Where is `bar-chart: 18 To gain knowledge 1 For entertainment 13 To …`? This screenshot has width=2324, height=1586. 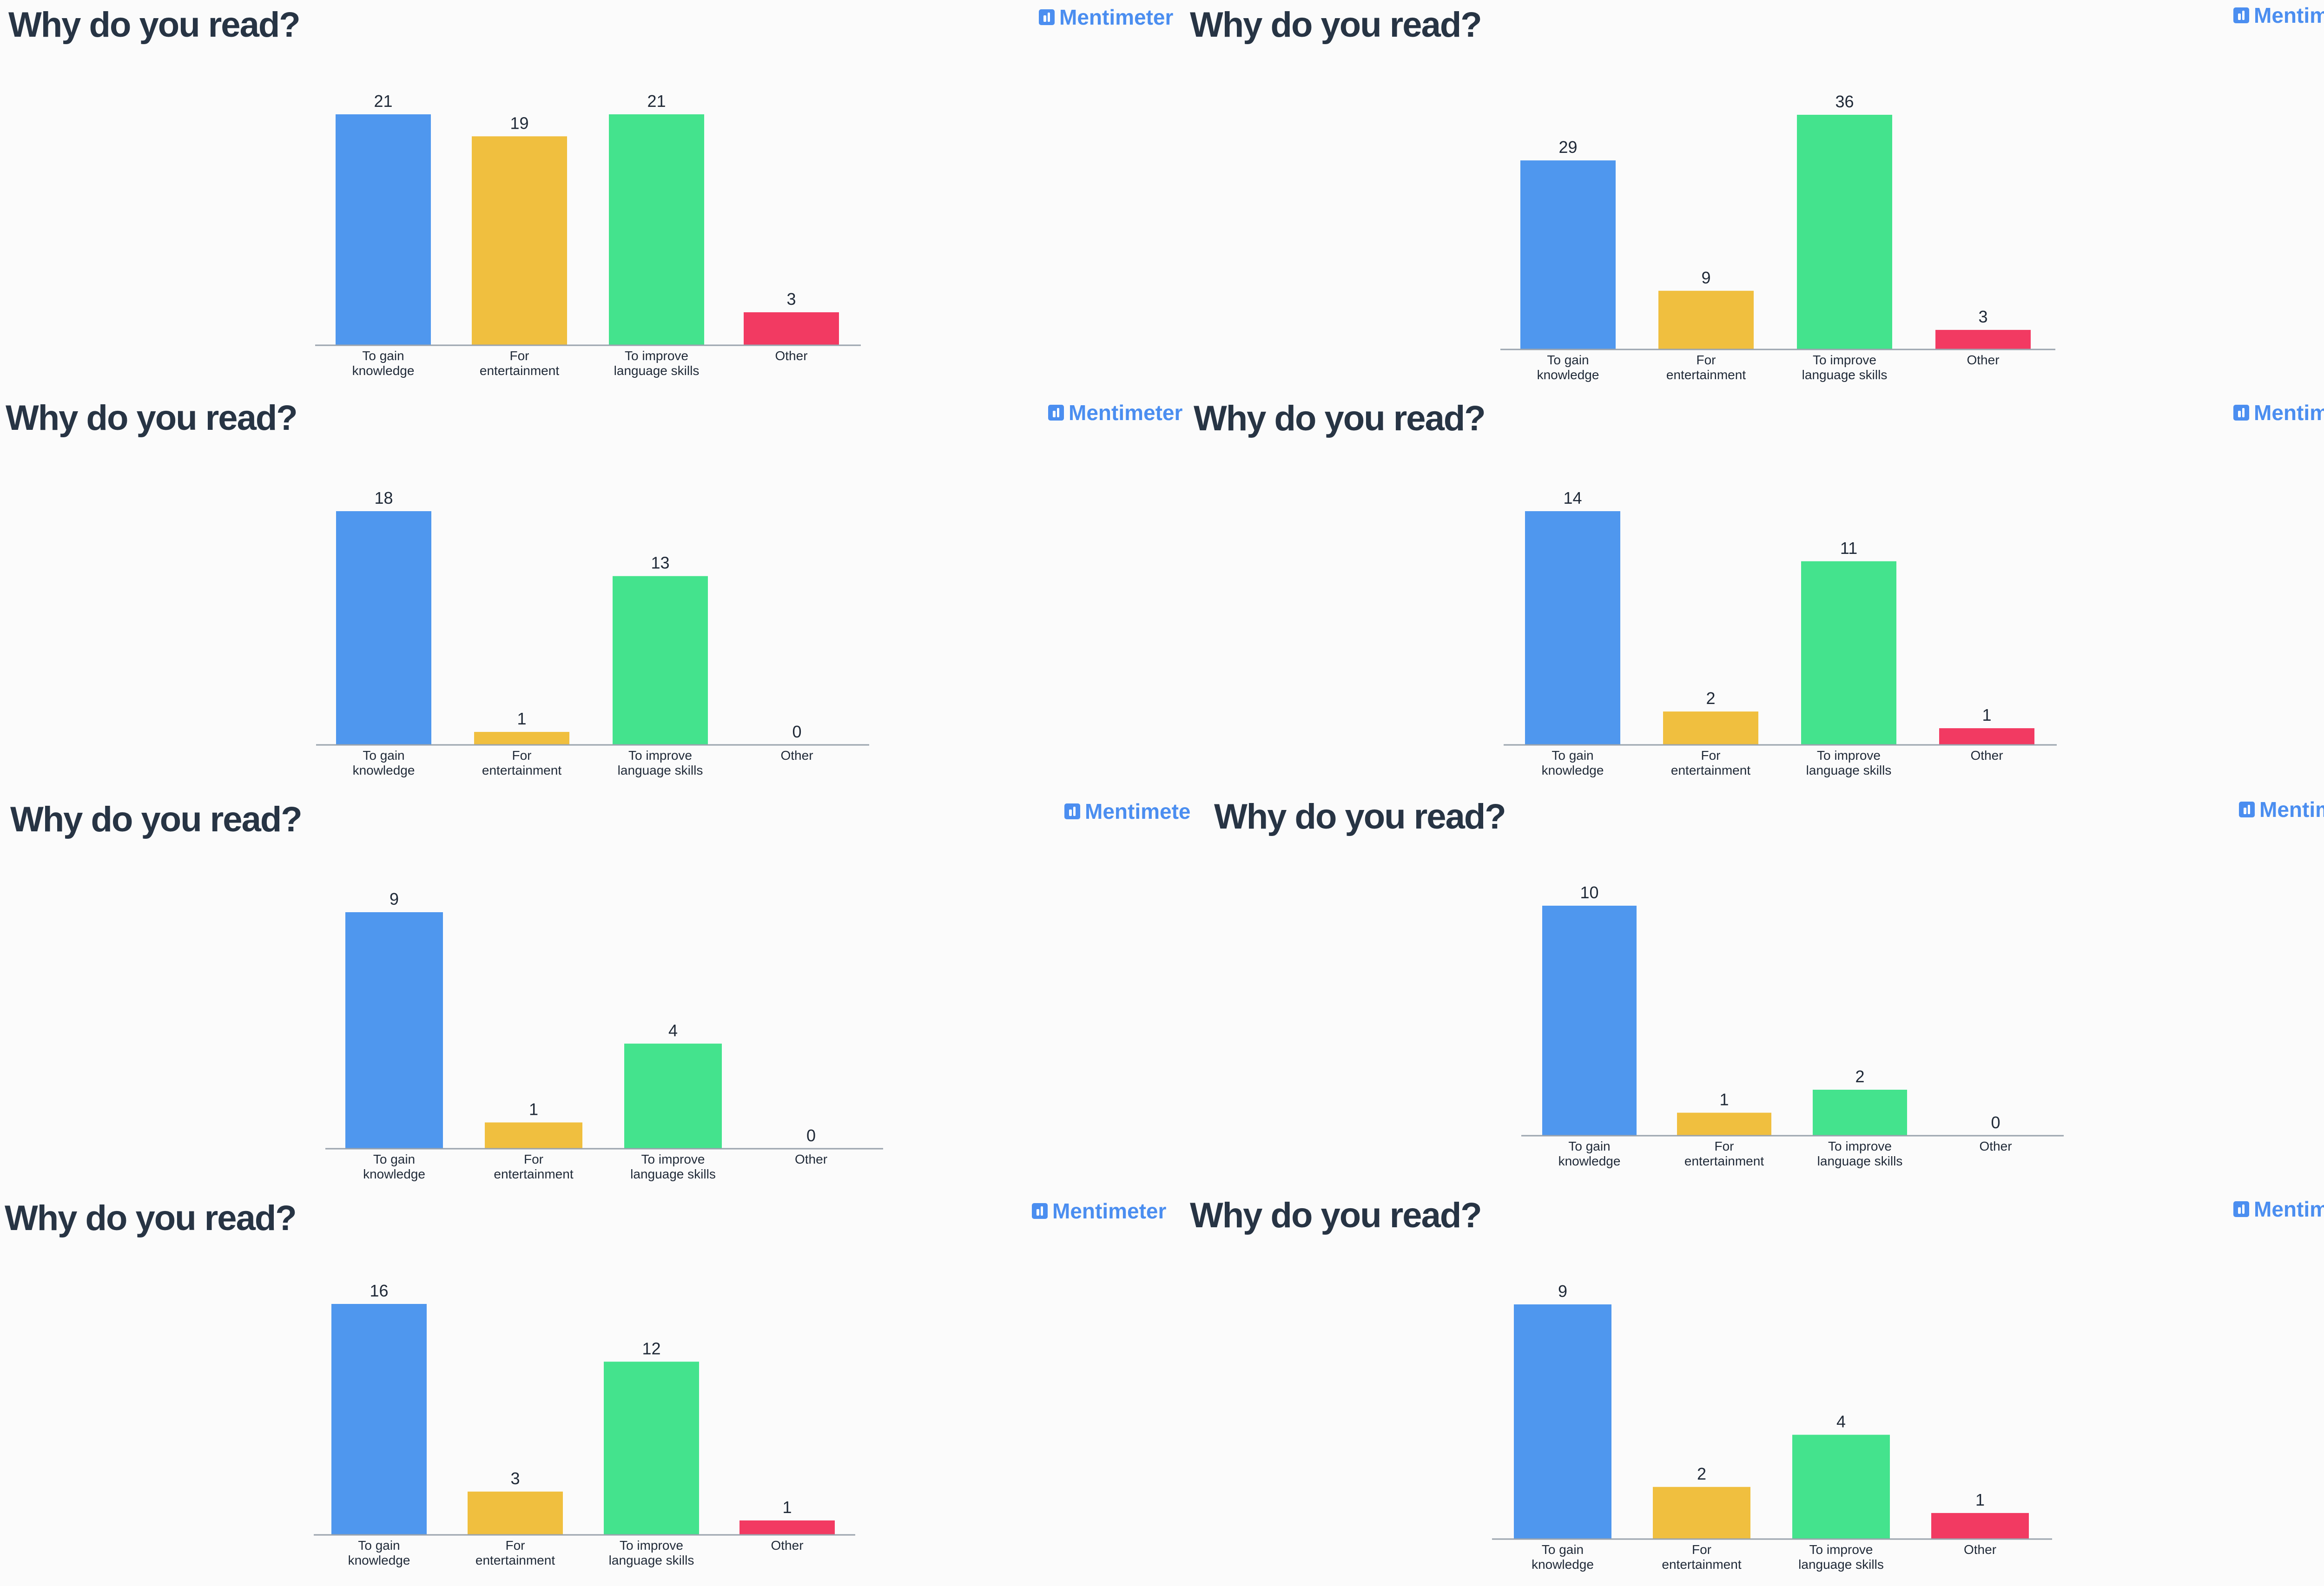
bar-chart: 18 To gain knowledge 1 For entertainment 13 To … is located at coordinates (592, 632).